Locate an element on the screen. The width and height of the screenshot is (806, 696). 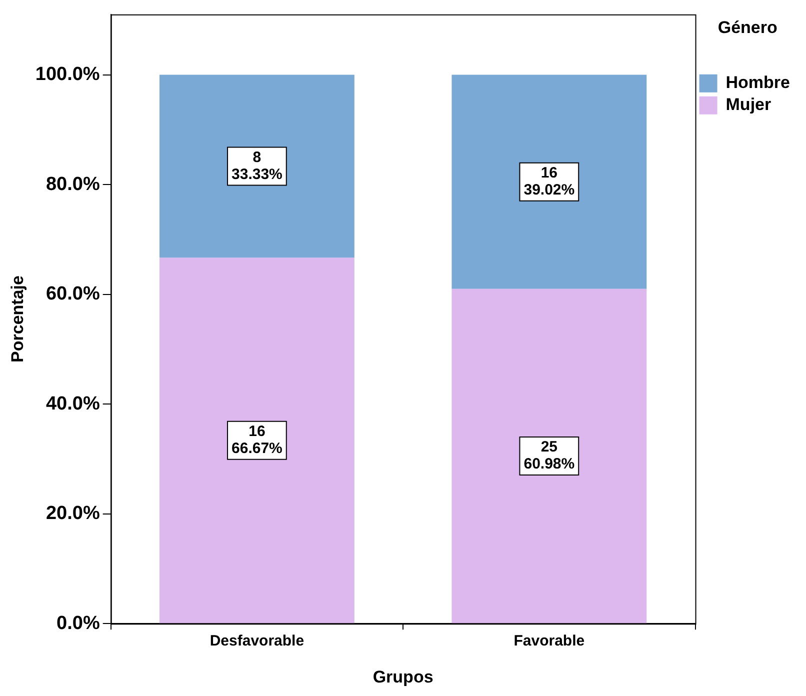
y-tick-label: 60.0% is located at coordinates (73, 294).